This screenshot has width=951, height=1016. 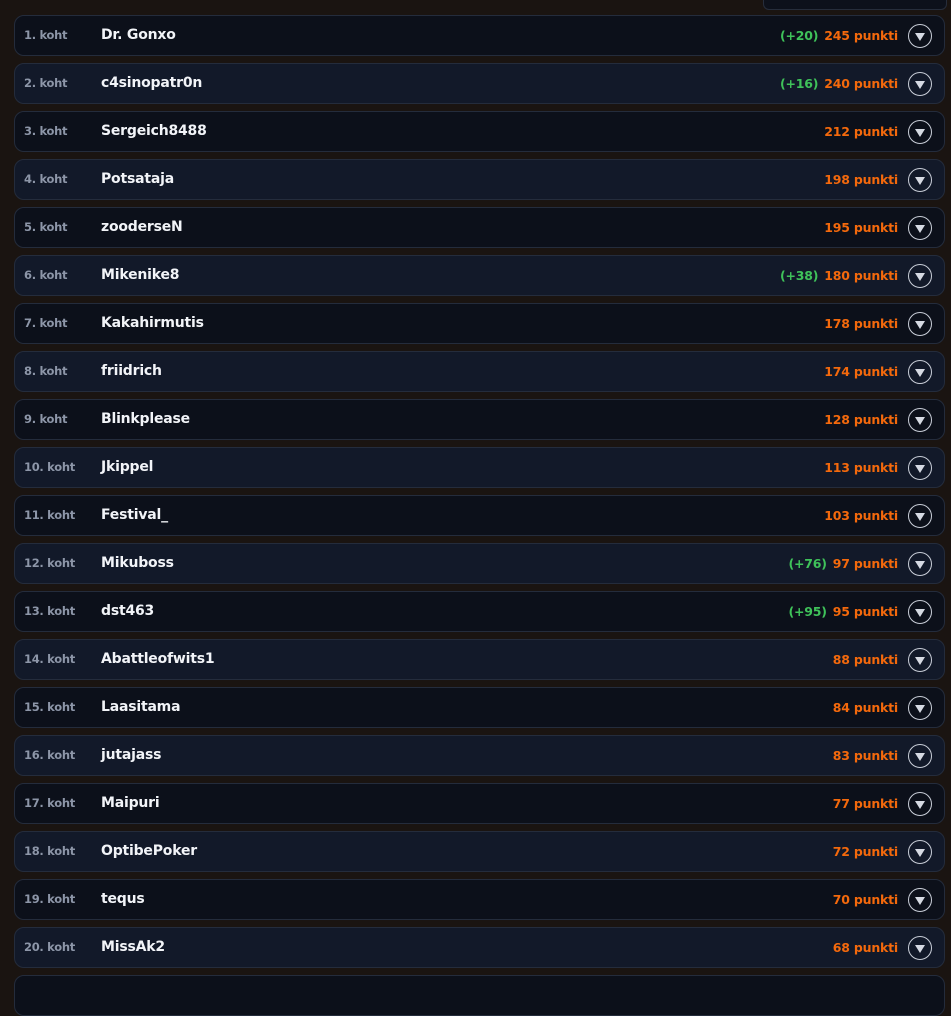 I want to click on score-group: 128 punkti, so click(x=861, y=419).